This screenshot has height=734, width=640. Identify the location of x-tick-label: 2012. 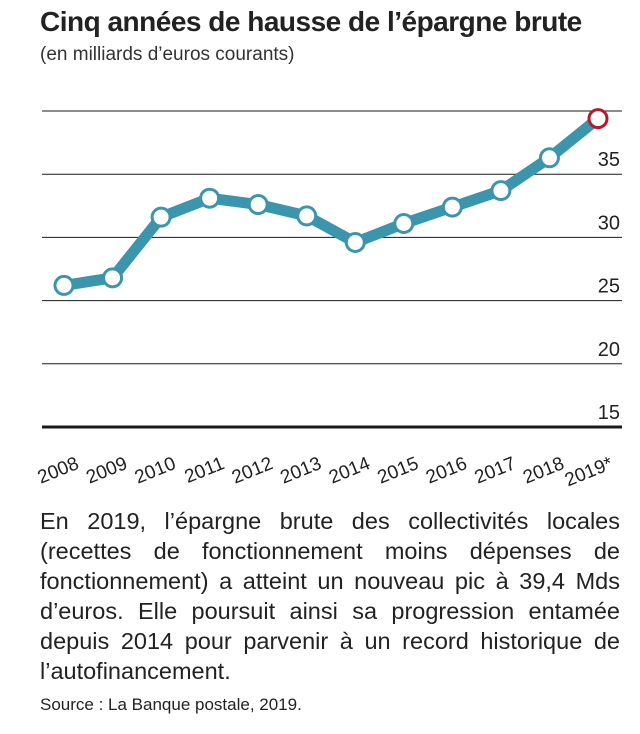
(252, 470).